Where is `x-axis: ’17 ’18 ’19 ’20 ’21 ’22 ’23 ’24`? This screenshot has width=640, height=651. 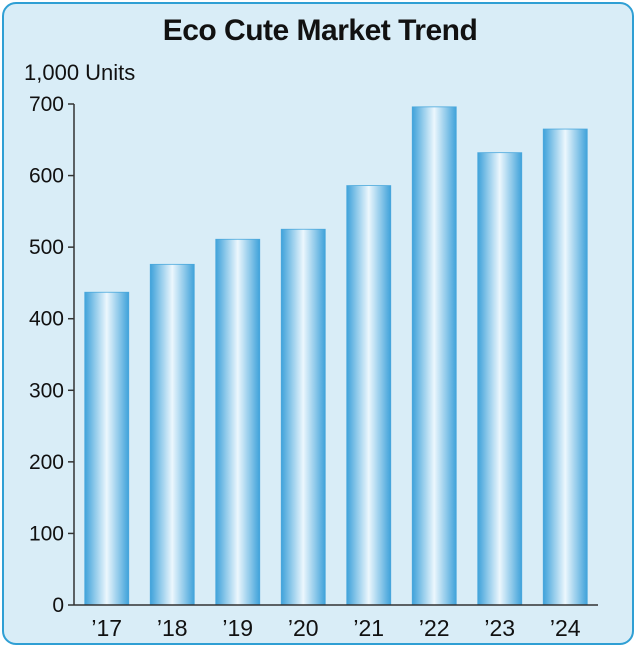 x-axis: ’17 ’18 ’19 ’20 ’21 ’22 ’23 ’24 is located at coordinates (336, 622).